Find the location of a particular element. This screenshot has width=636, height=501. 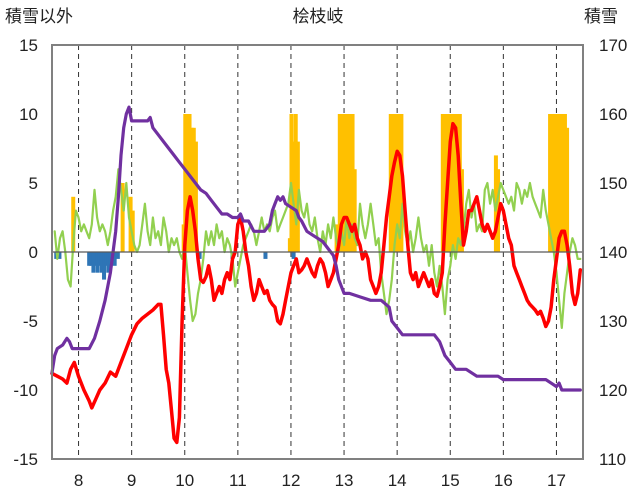

x-axis-ticks: 8 9 10 11 12 13 14 15 16 17 is located at coordinates (320, 480).